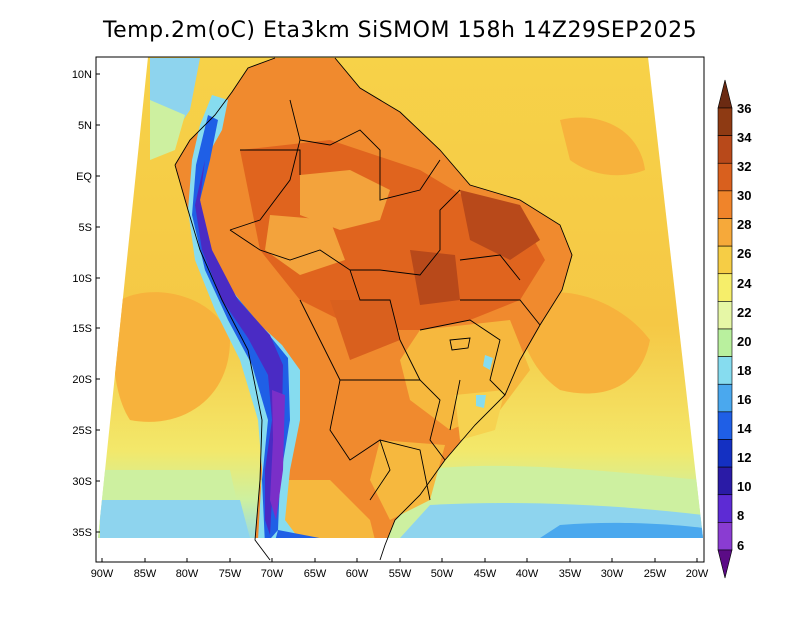  I want to click on lon-label: 30W, so click(612, 574).